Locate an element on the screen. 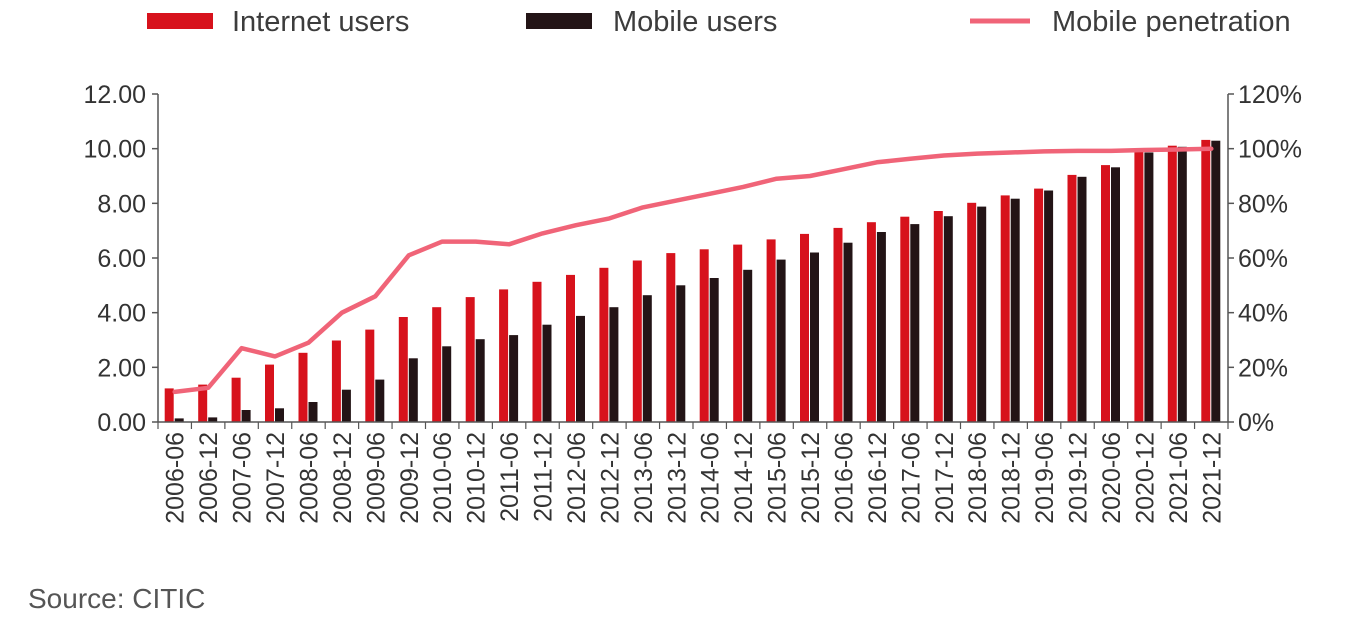 This screenshot has width=1352, height=620. x-tick-label: 2020-06 is located at coordinates (1112, 478).